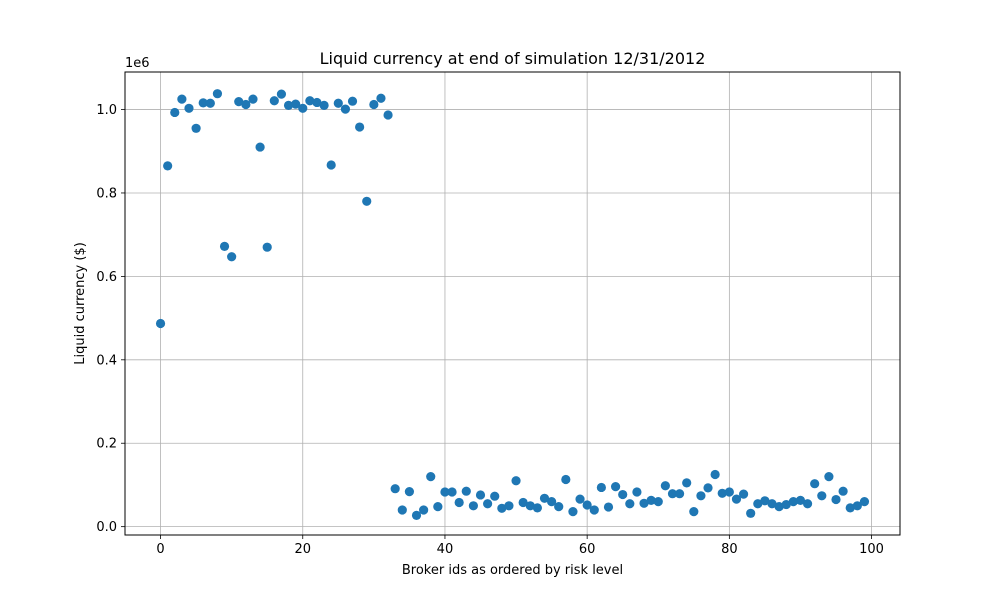  Describe the element at coordinates (729, 549) in the screenshot. I see `x-tick-label: 80` at that location.